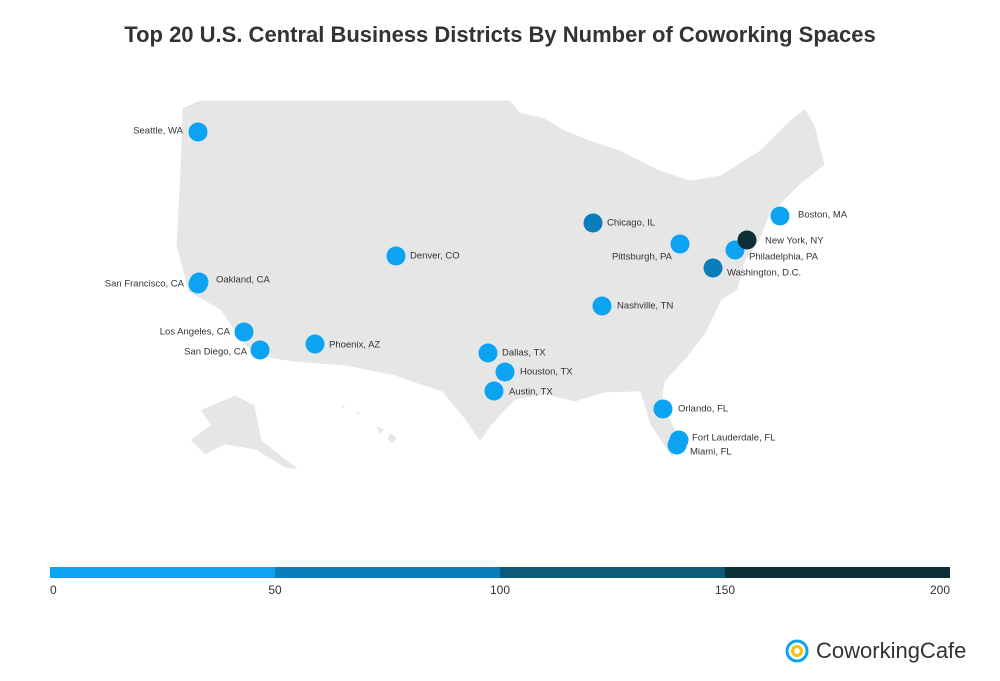  Describe the element at coordinates (703, 409) in the screenshot. I see `city-label: Orlando, FL` at that location.